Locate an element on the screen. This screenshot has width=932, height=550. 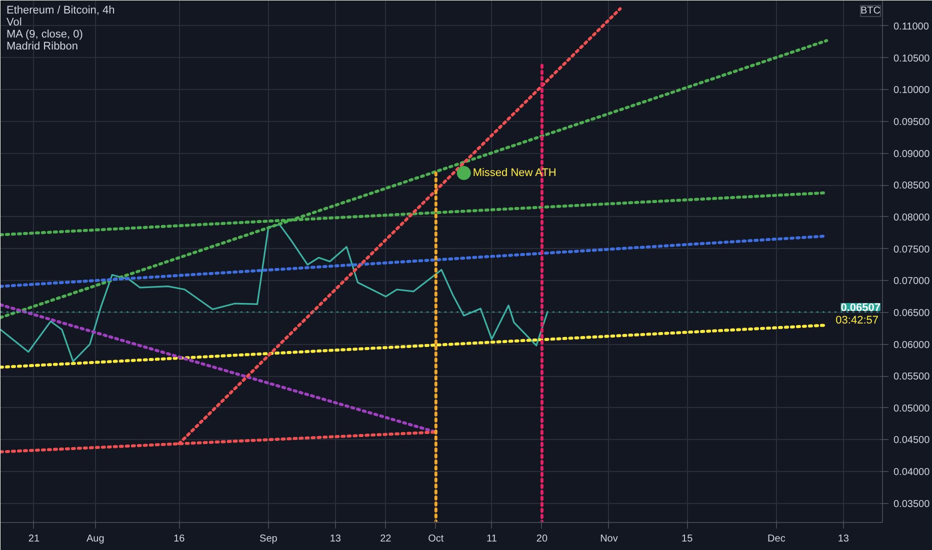
x-tick-label: 20 is located at coordinates (542, 539).